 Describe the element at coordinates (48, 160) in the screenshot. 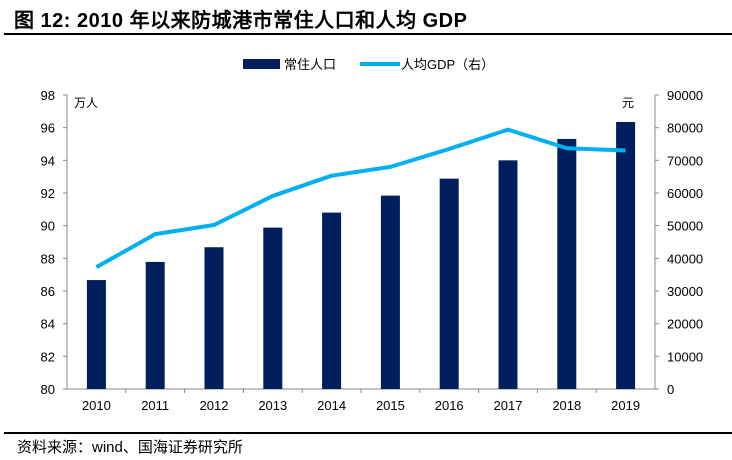

I see `left-tick-label: 94` at that location.